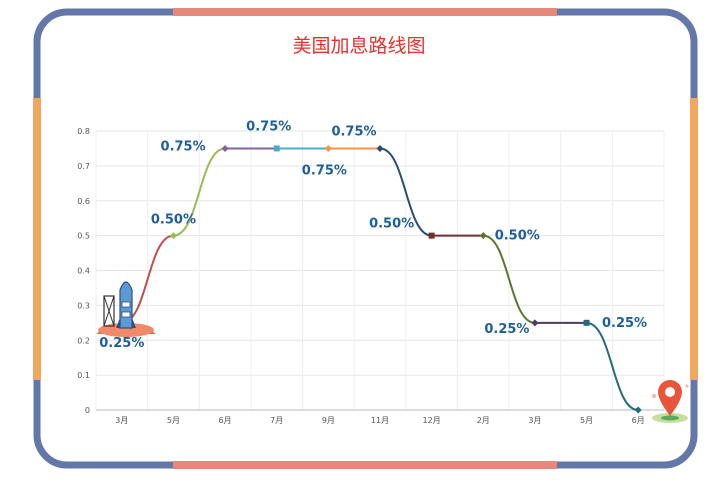 The image size is (718, 480). I want to click on x-tick-label: 7月, so click(276, 420).